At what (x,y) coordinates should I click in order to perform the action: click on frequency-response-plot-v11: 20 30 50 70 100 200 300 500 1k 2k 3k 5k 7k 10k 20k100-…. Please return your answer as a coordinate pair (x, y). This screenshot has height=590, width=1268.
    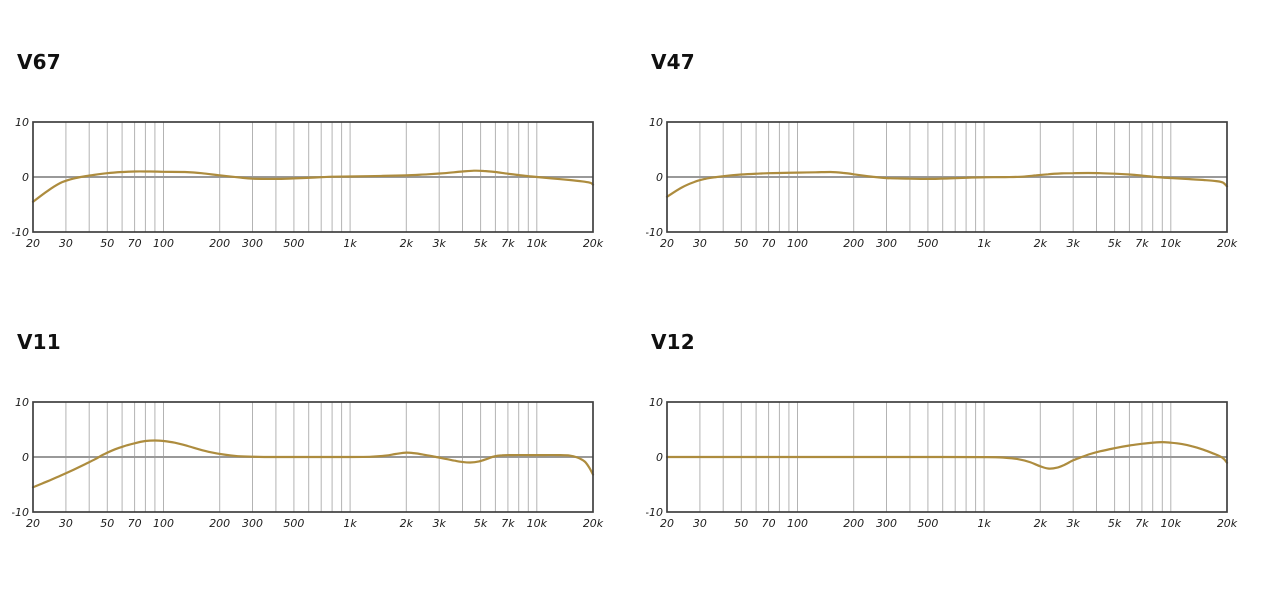
    Looking at the image, I should click on (308, 463).